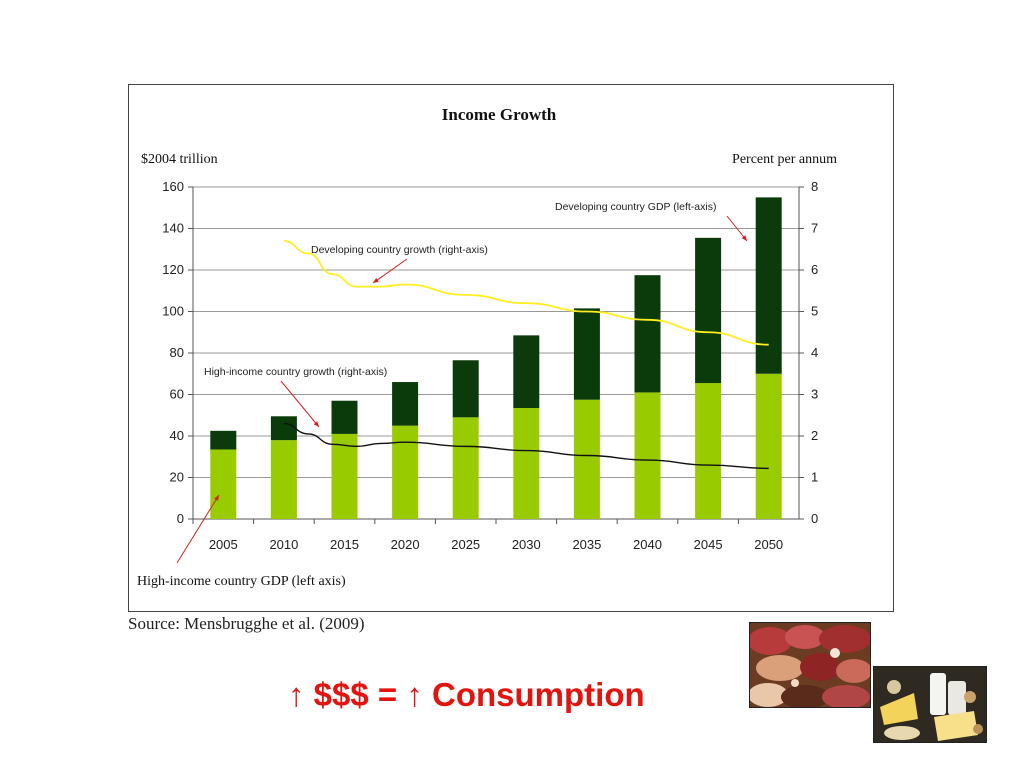 The width and height of the screenshot is (1024, 768). What do you see at coordinates (526, 544) in the screenshot?
I see `x-tick-label: 2030` at bounding box center [526, 544].